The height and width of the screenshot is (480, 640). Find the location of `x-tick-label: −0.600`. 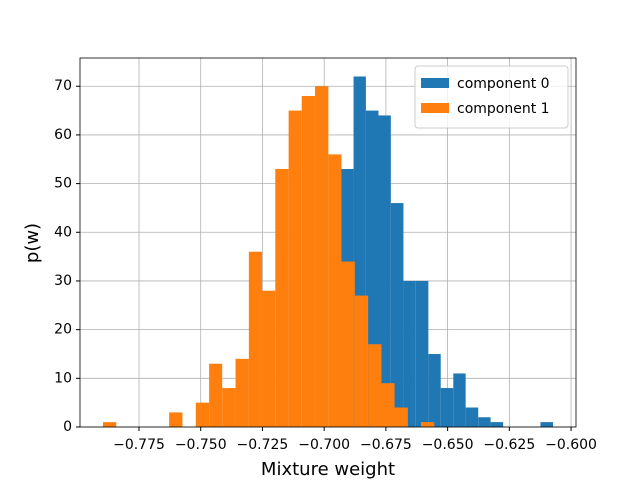

x-tick-label: −0.600 is located at coordinates (571, 445).